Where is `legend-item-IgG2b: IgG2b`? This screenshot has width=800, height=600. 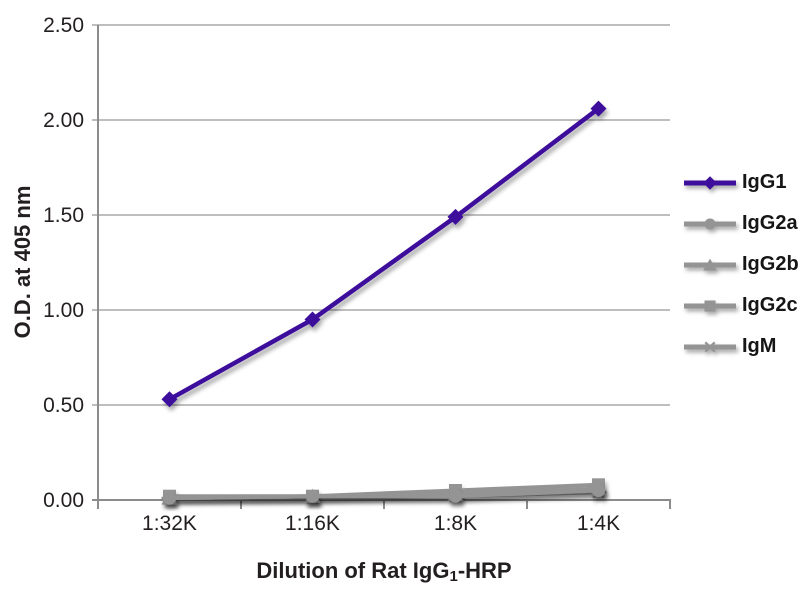 legend-item-IgG2b: IgG2b is located at coordinates (741, 264).